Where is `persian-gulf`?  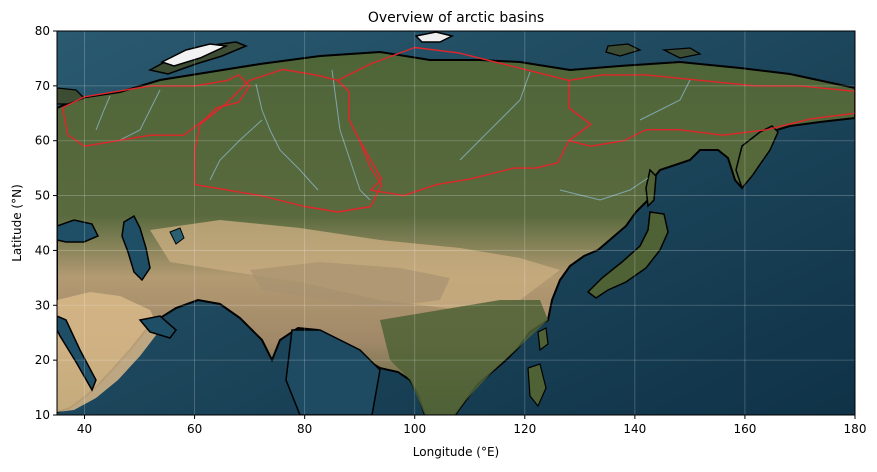 persian-gulf is located at coordinates (158, 327).